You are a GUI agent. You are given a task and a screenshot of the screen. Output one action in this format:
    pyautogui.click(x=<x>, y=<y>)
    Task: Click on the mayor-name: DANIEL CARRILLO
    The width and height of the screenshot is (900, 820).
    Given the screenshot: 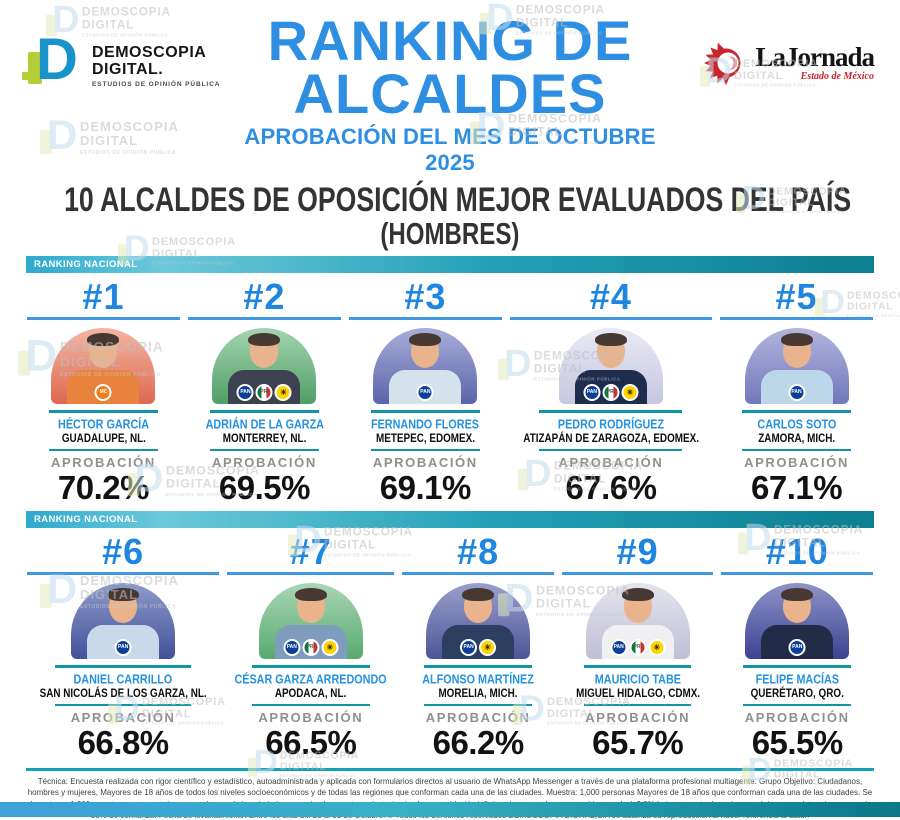 What is the action you would take?
    pyautogui.click(x=123, y=678)
    